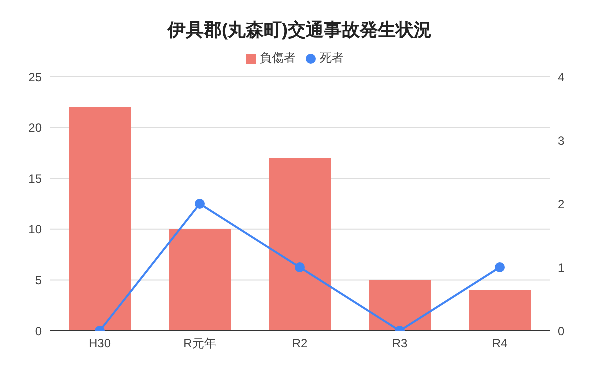 The image size is (600, 371). Describe the element at coordinates (35, 77) in the screenshot. I see `y-tick-label: 25` at that location.